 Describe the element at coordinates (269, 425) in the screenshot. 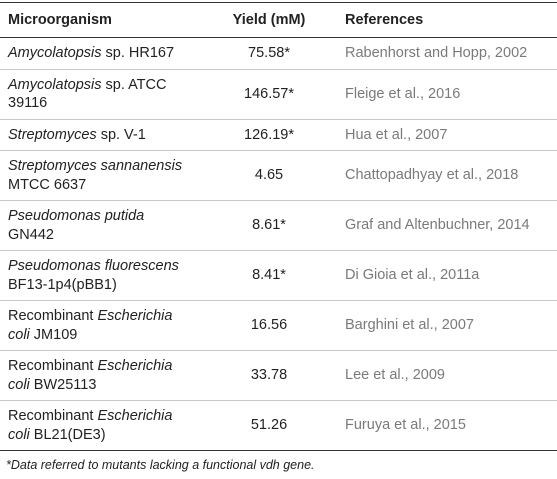

I see `yield-cell: 51.26` at that location.